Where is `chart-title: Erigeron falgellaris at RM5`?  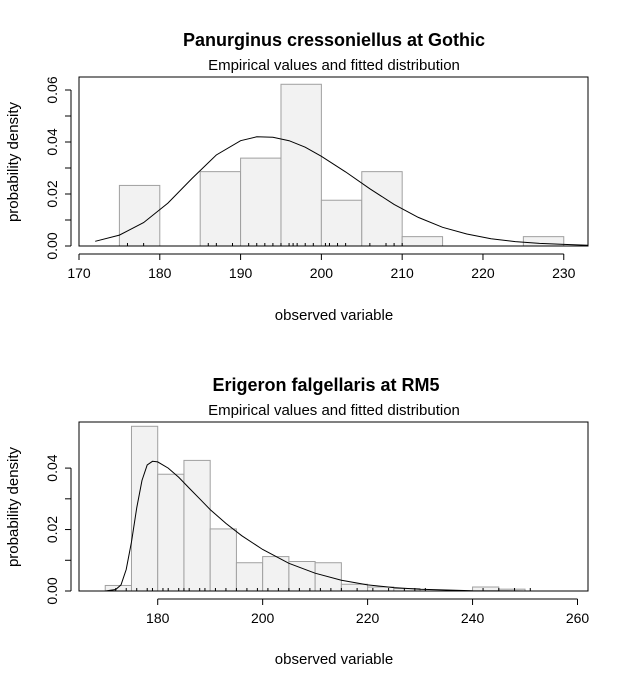 chart-title: Erigeron falgellaris at RM5 is located at coordinates (325, 385).